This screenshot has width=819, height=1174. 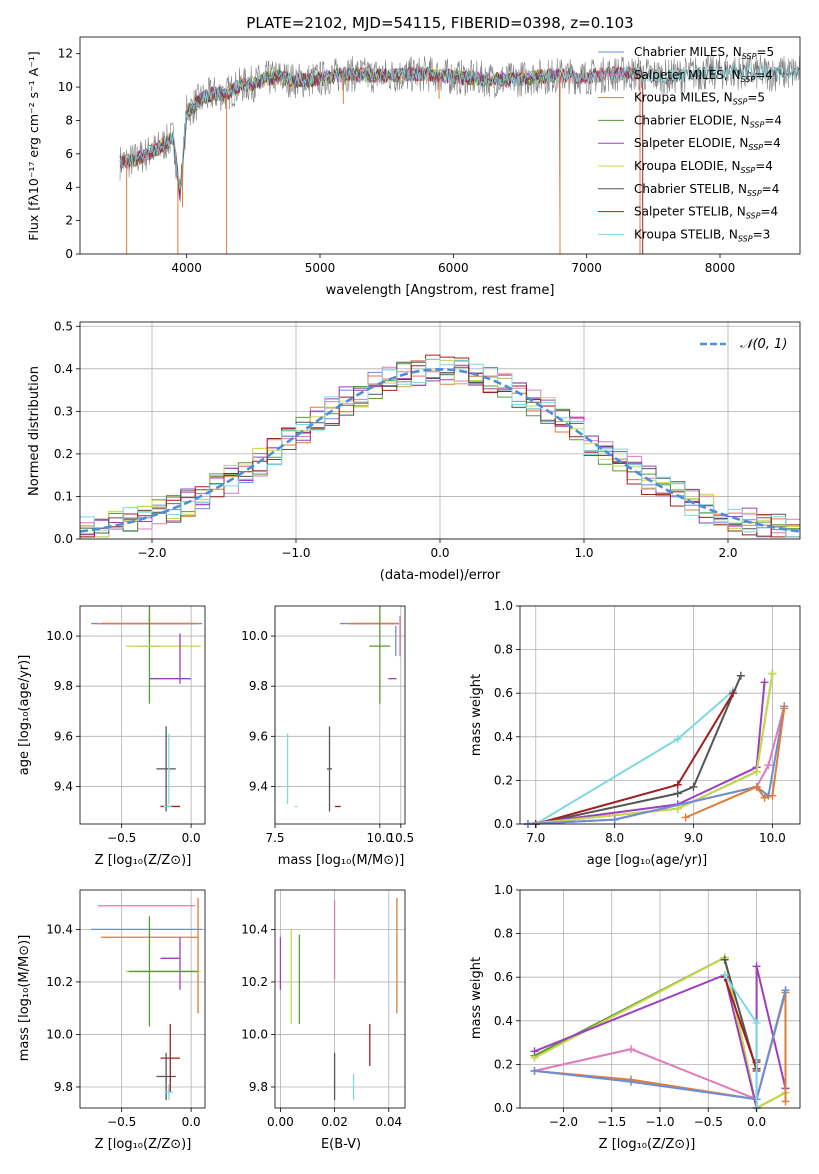 I want to click on ebv-mass-tick-label-x: 0.00, so click(x=280, y=1122).